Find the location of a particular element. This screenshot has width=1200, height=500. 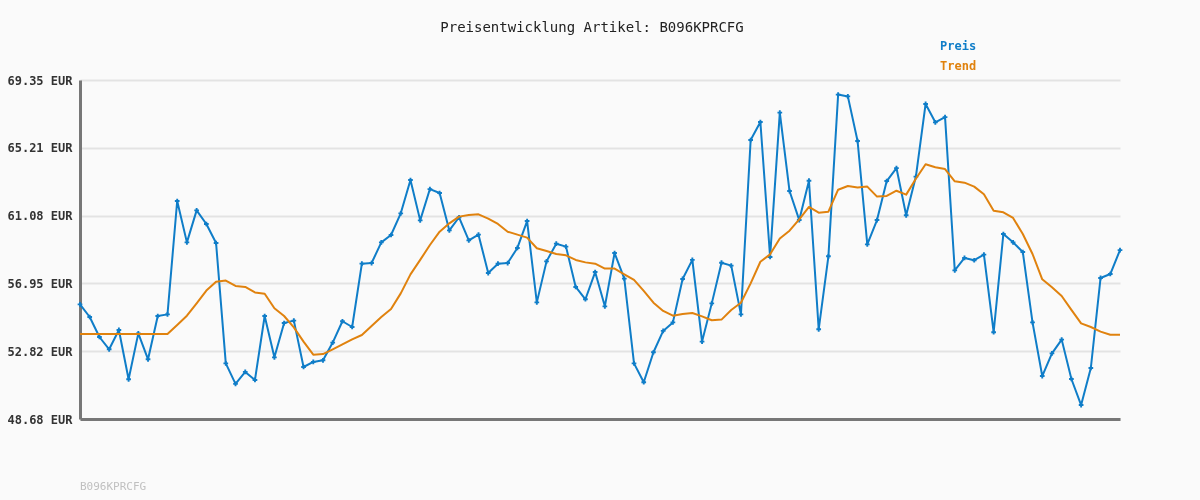

text: B096KPRCFG is located at coordinates (113, 486).